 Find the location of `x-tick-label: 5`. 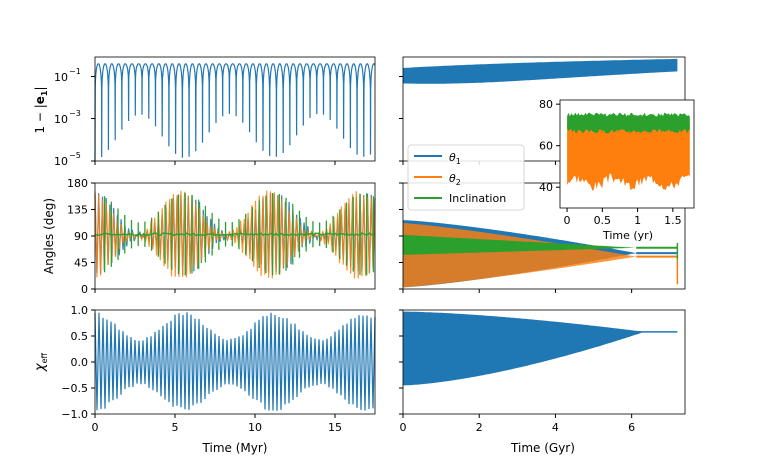

x-tick-label: 5 is located at coordinates (175, 427).